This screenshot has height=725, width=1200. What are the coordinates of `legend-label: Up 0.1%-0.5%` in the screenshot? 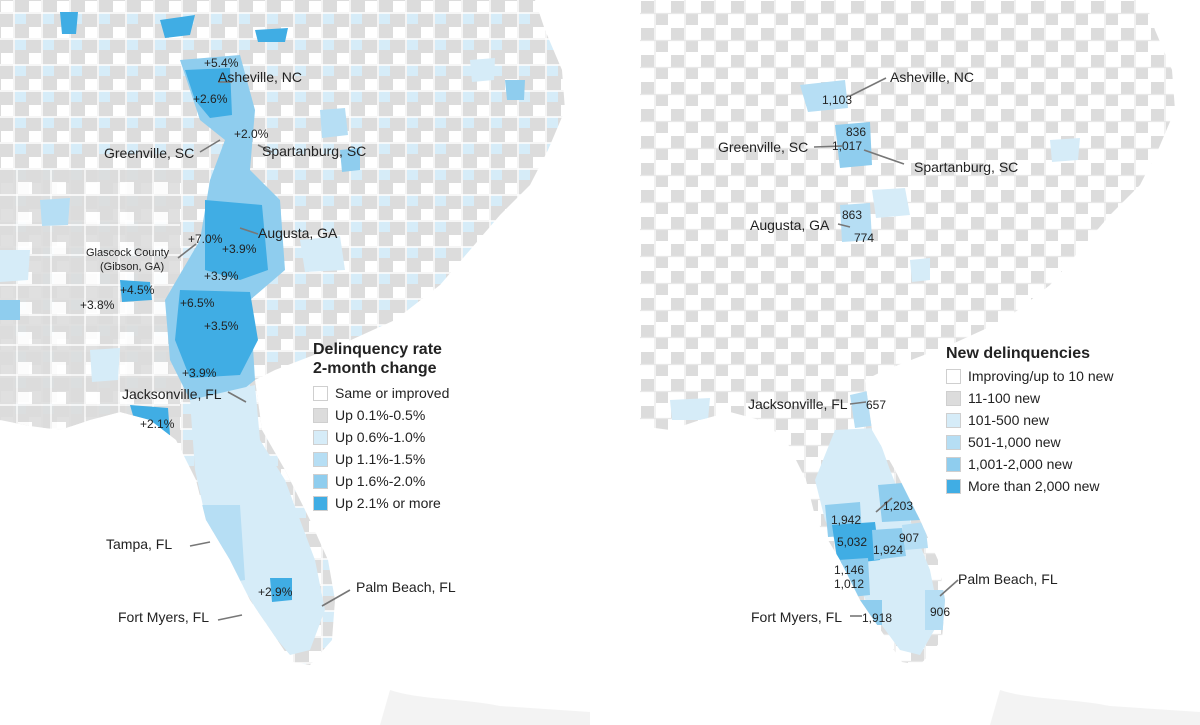 It's located at (380, 415).